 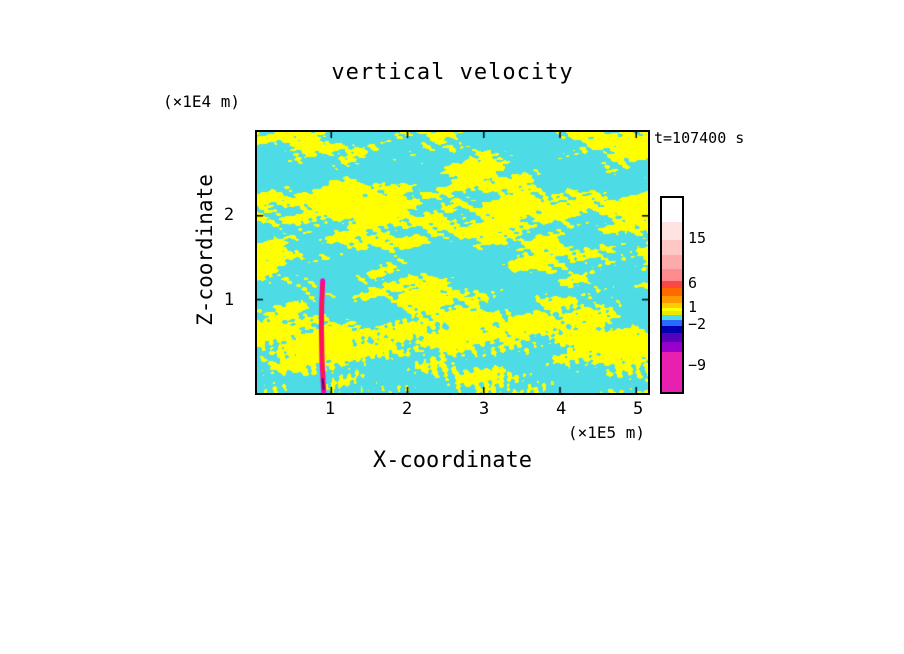 What do you see at coordinates (452, 72) in the screenshot?
I see `chart-title: vertical velocity` at bounding box center [452, 72].